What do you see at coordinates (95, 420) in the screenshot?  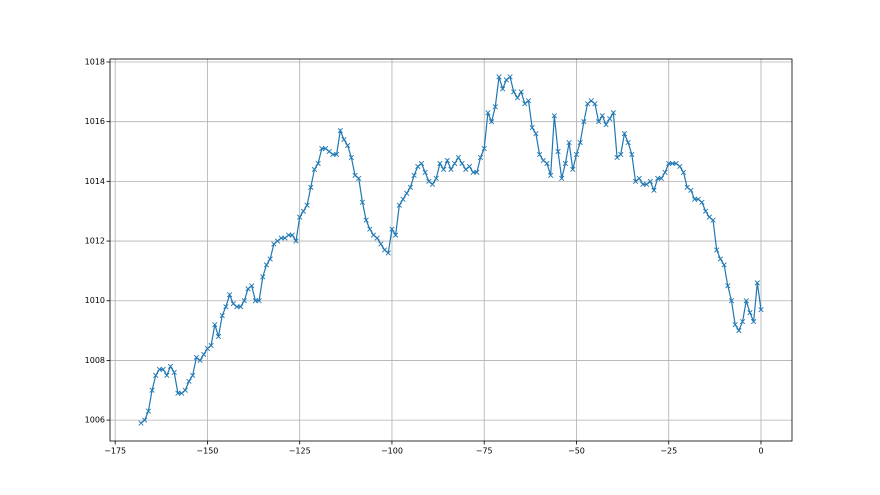 I see `y-tick-label: 1006` at bounding box center [95, 420].